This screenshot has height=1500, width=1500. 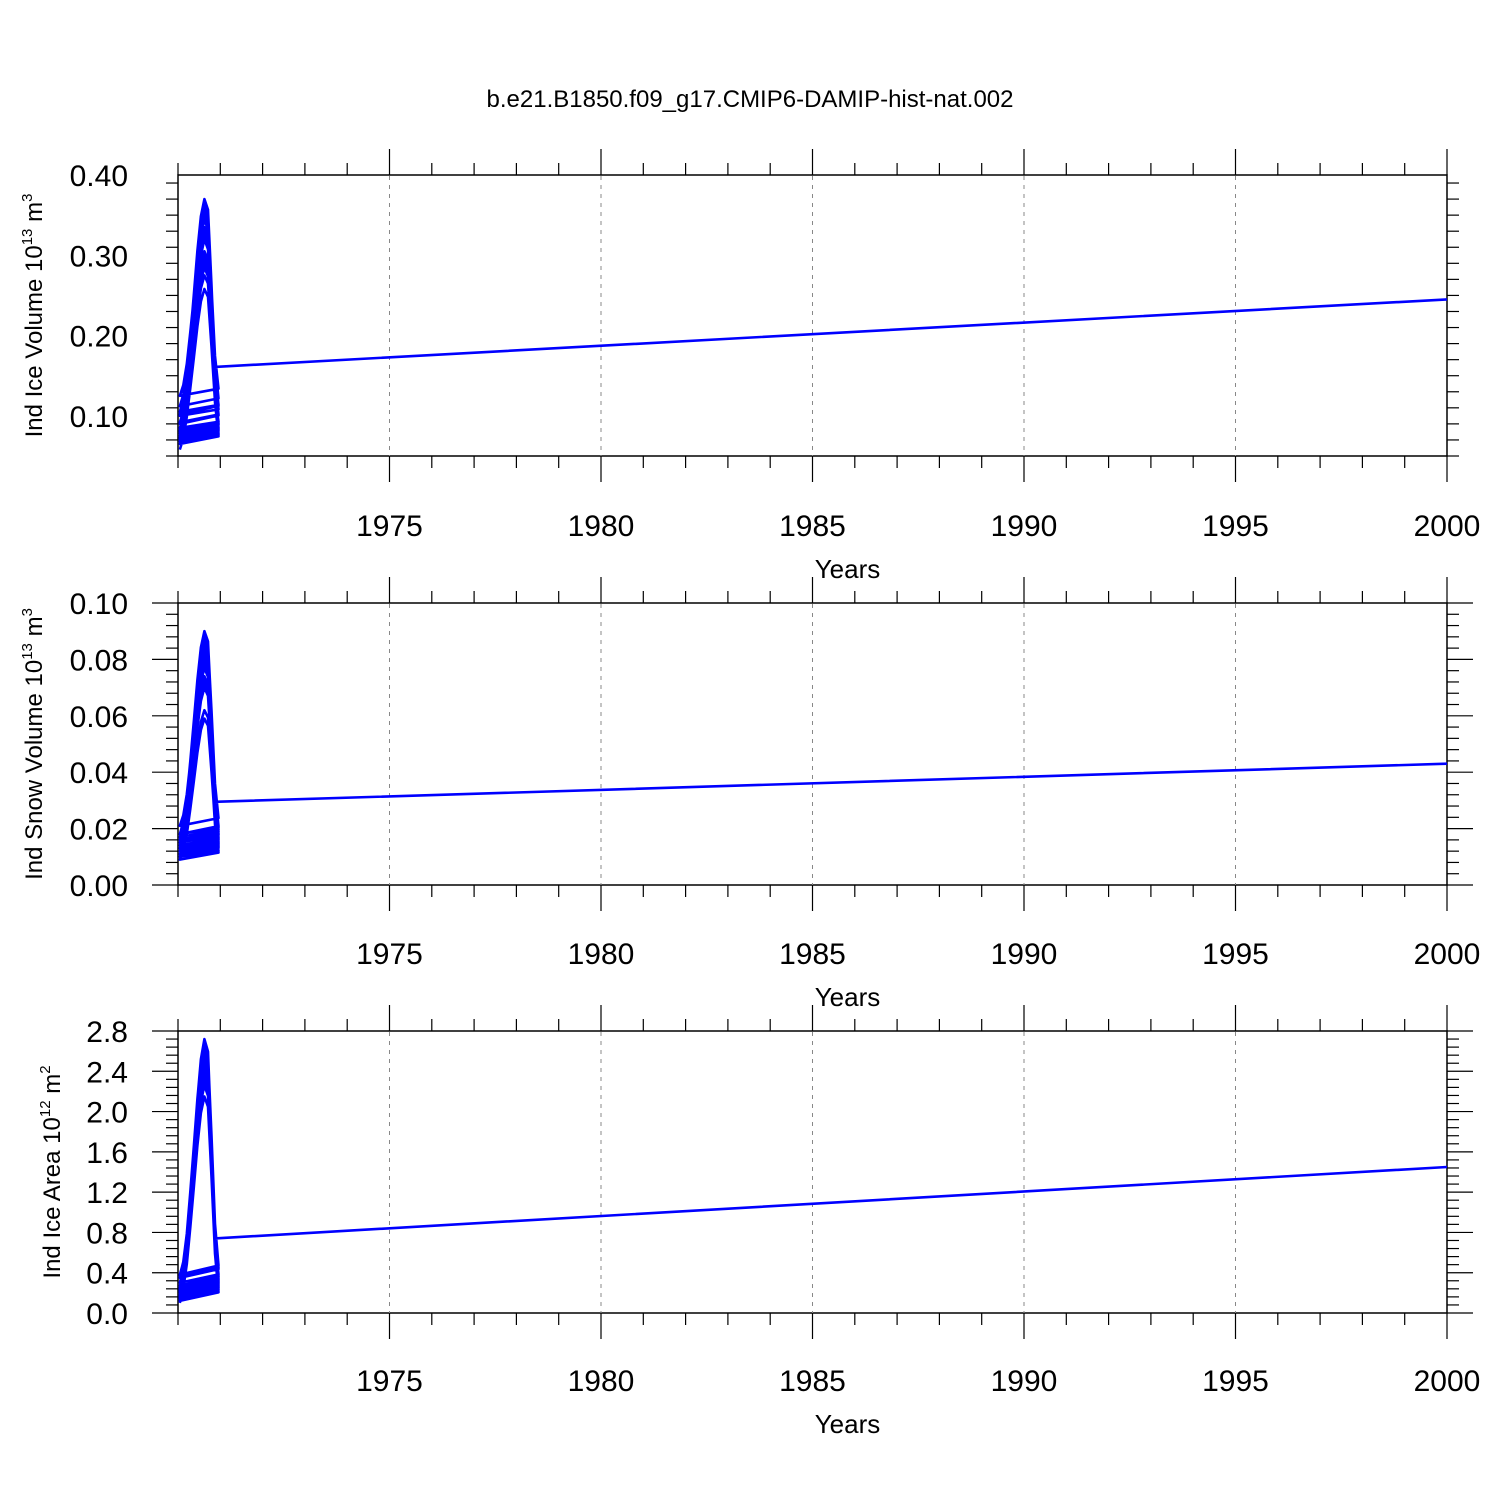 What do you see at coordinates (99, 337) in the screenshot?
I see `y-tick-label: 0.20` at bounding box center [99, 337].